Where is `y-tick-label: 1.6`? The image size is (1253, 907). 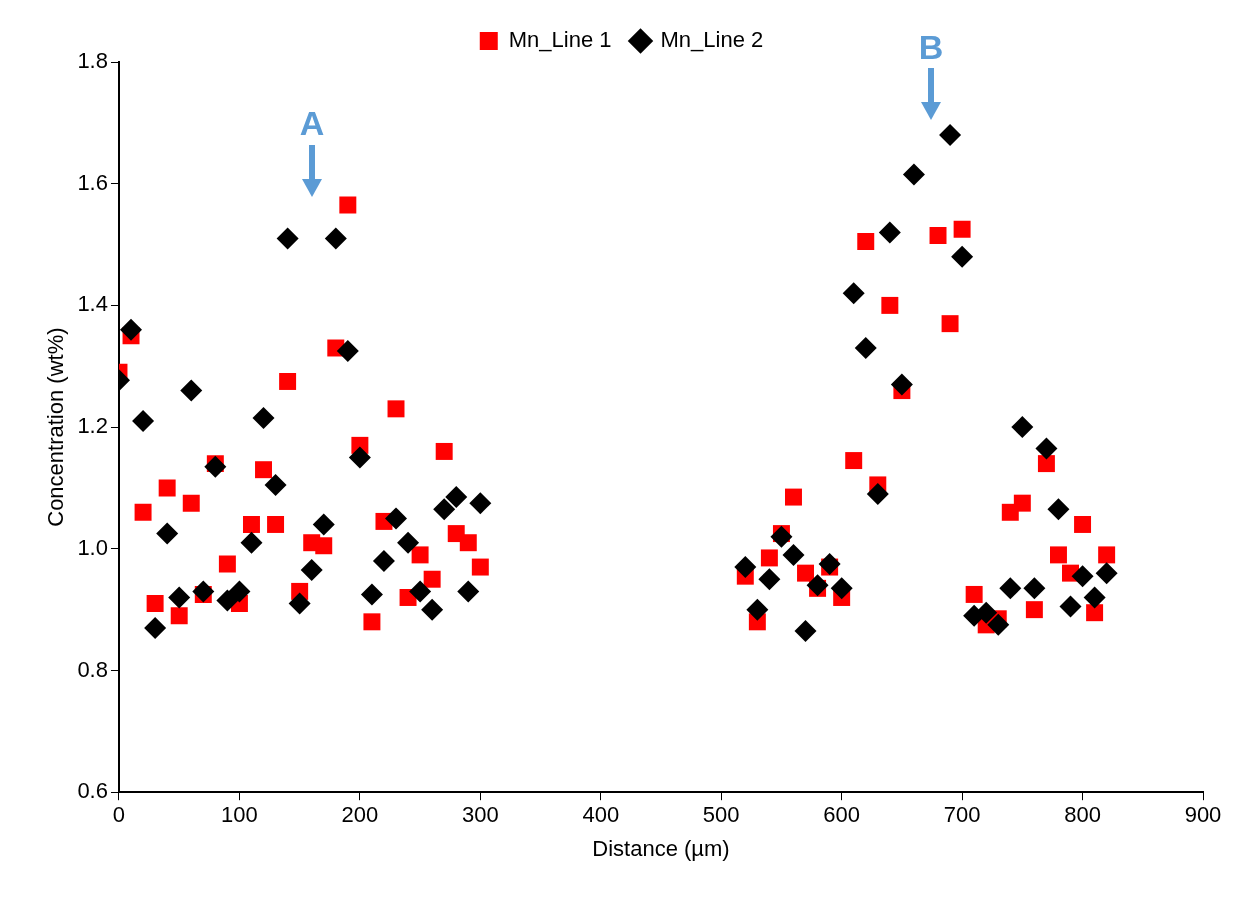
y-tick-label: 1.6 is located at coordinates (92, 182).